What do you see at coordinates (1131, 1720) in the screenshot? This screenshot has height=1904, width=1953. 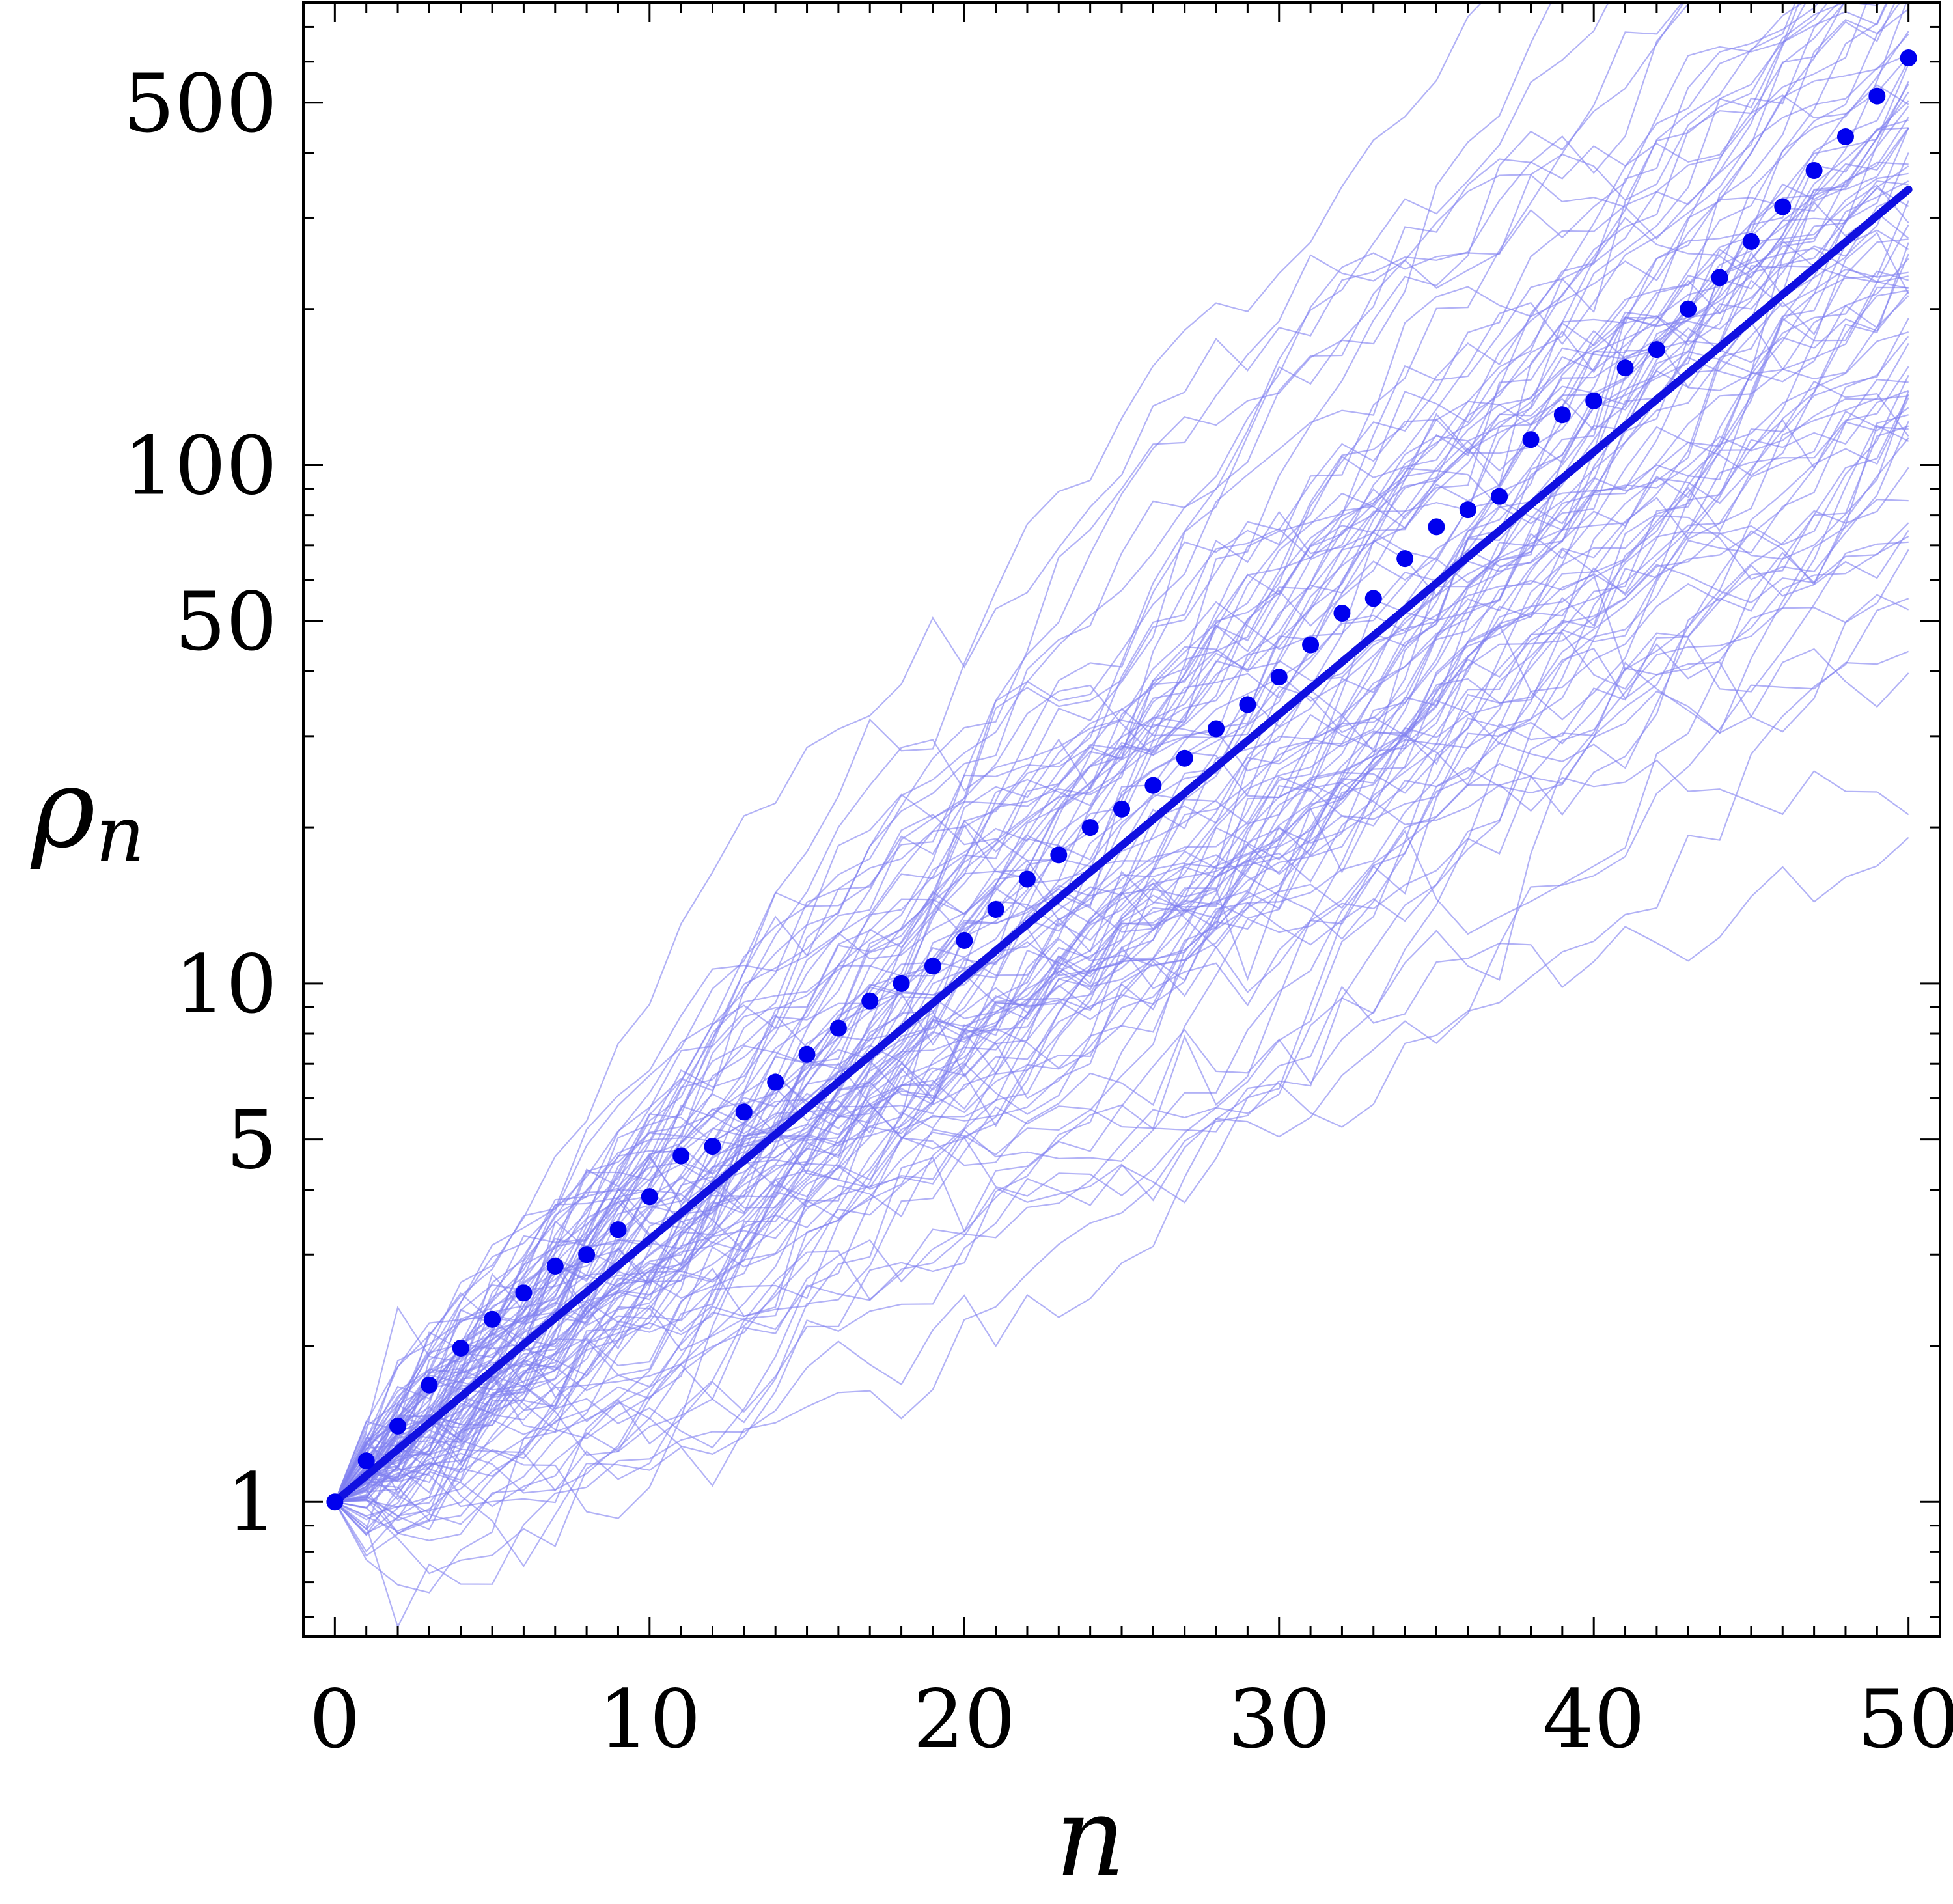 I see `x-tick-labels: 0 10 20 30 40 50` at bounding box center [1131, 1720].